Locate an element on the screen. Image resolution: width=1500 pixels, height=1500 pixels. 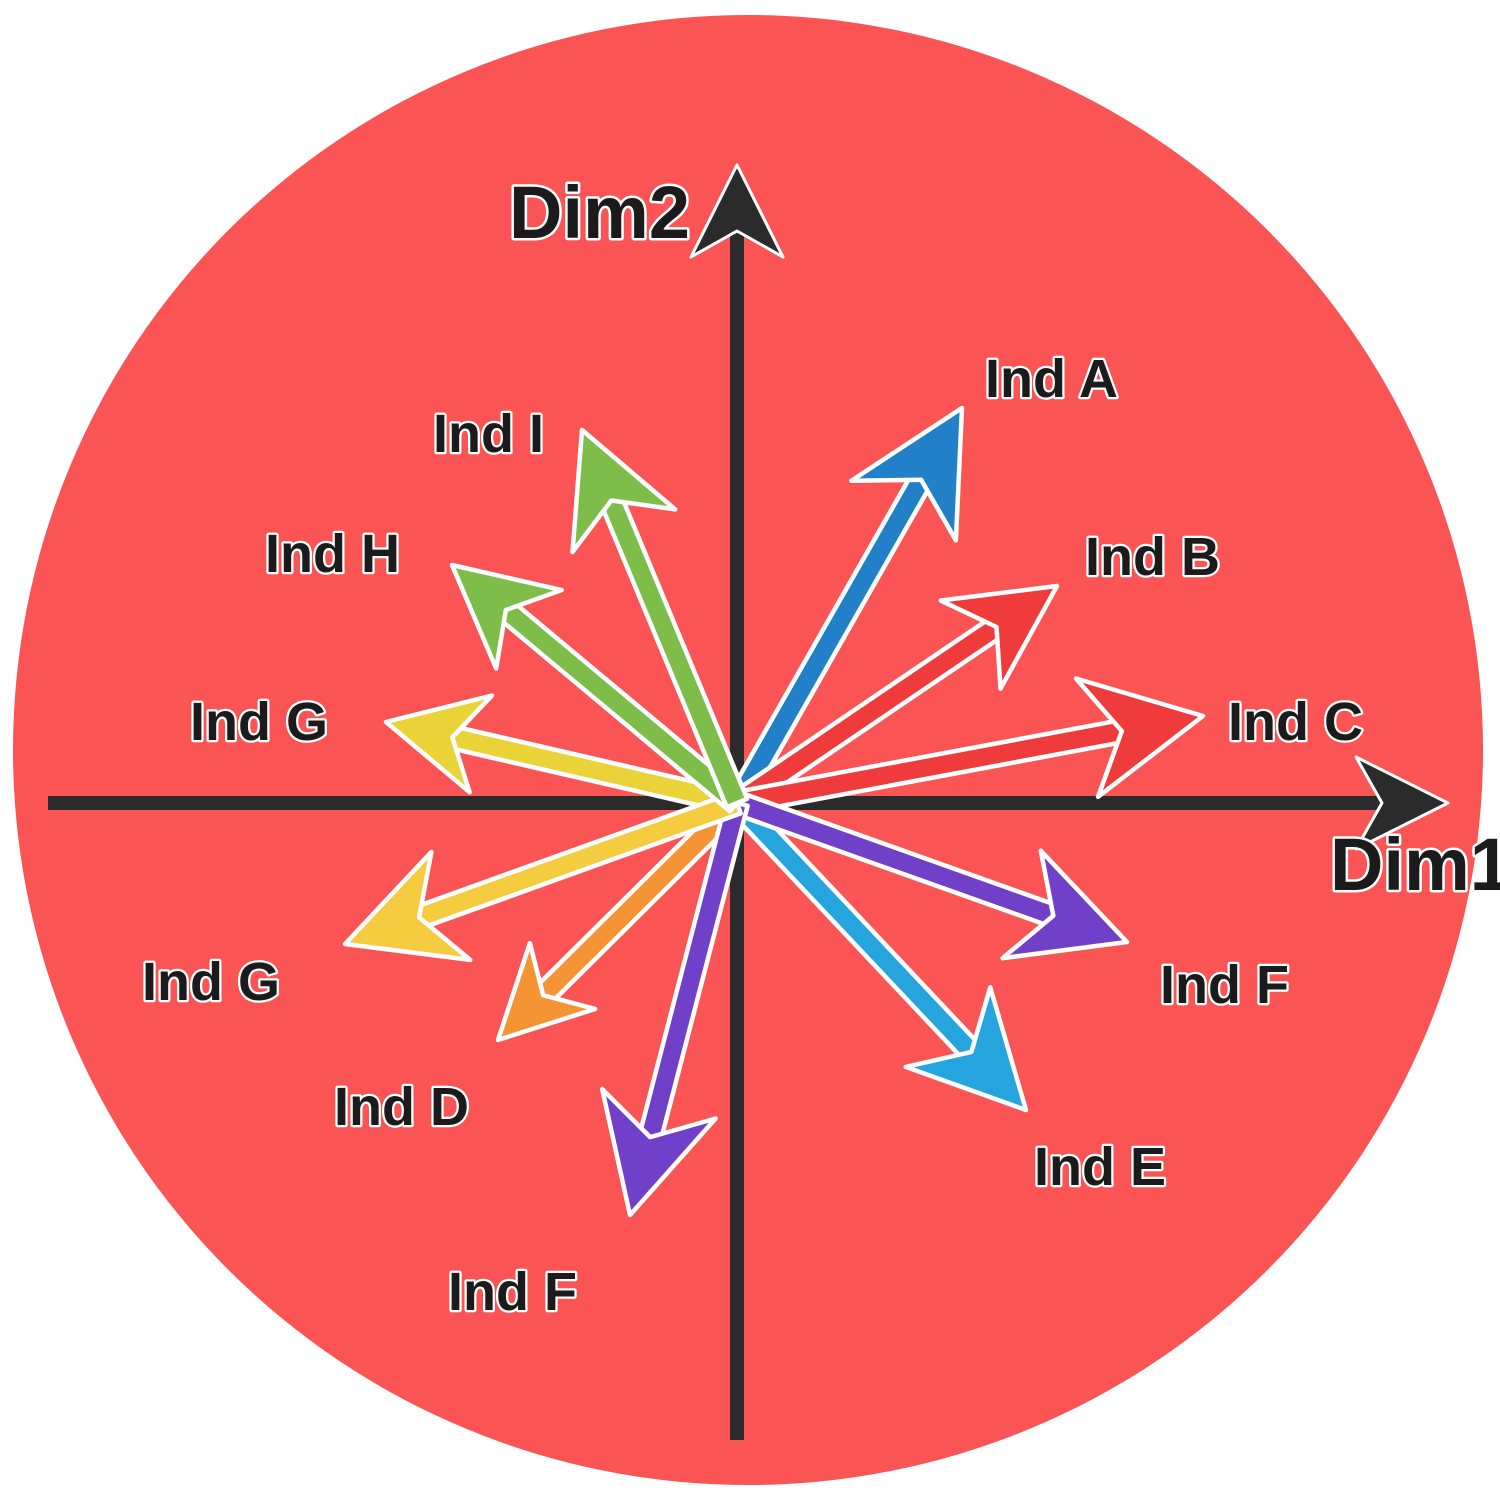
vector-label: Ind I is located at coordinates (488, 434).